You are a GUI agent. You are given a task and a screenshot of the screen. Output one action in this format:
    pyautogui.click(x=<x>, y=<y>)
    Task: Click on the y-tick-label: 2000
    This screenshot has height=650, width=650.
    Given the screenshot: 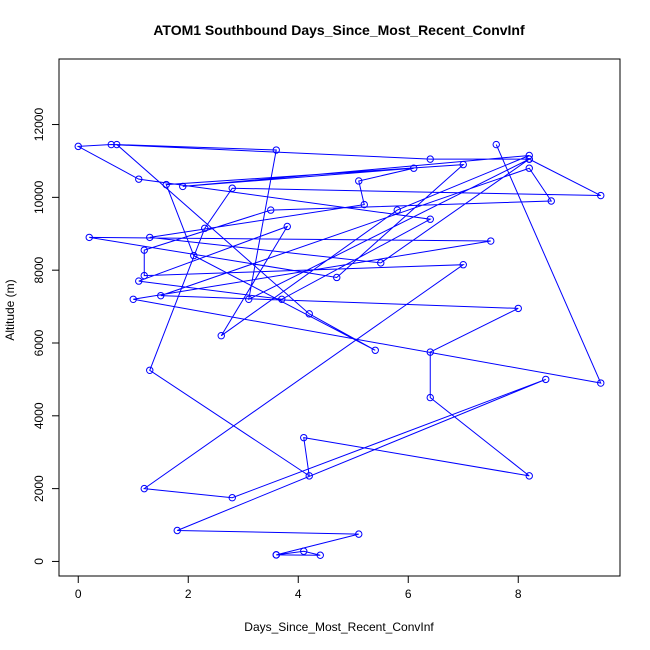 What is the action you would take?
    pyautogui.click(x=39, y=488)
    